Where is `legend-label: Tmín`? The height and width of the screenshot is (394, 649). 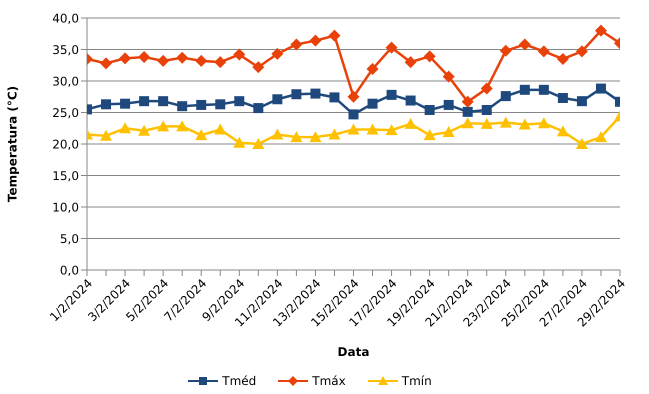 legend-label: Tmín is located at coordinates (416, 381).